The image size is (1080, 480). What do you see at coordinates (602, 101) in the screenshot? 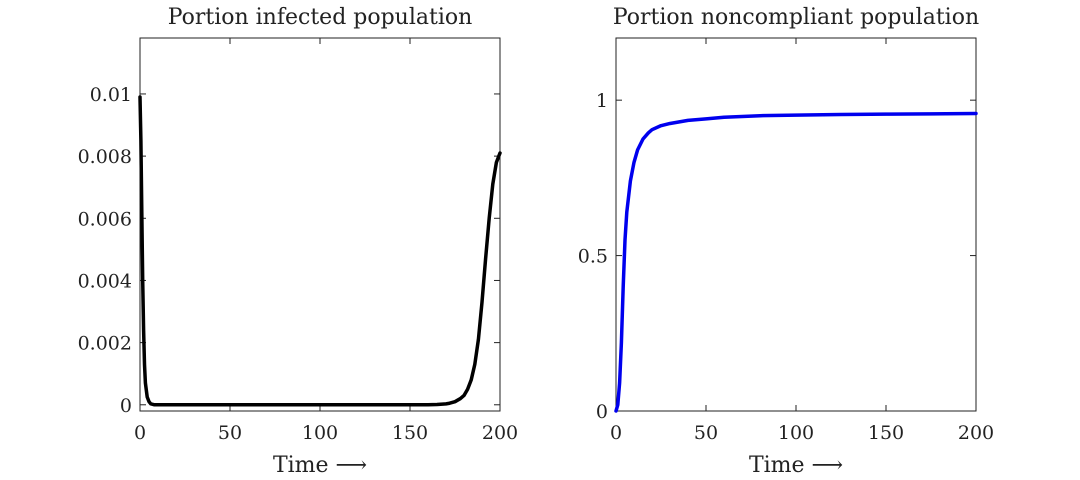
I see `noncompliant-y-tick-label: 1` at bounding box center [602, 101].